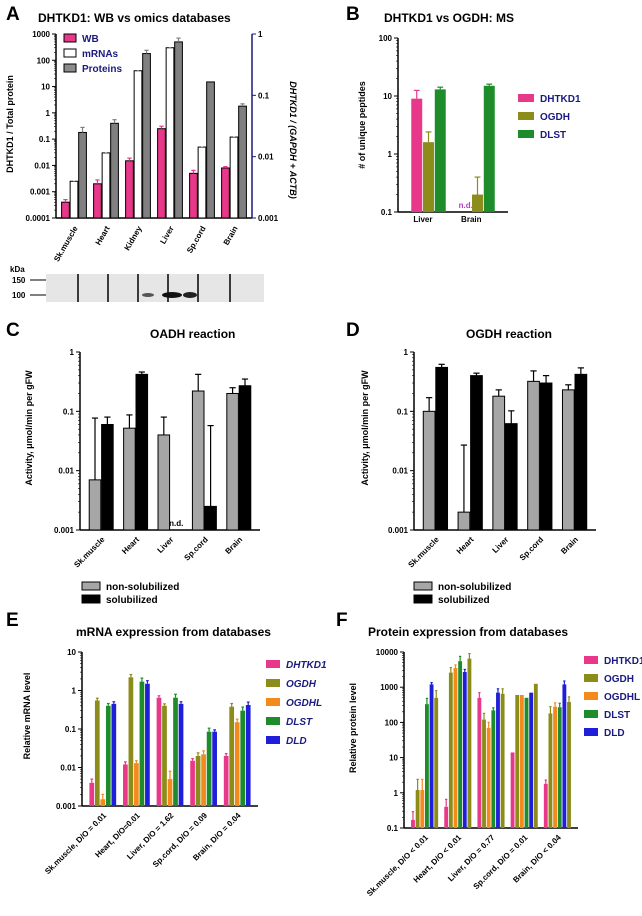 This screenshot has height=916, width=642. What do you see at coordinates (387, 652) in the screenshot?
I see `y-tick-label: 10000` at bounding box center [387, 652].